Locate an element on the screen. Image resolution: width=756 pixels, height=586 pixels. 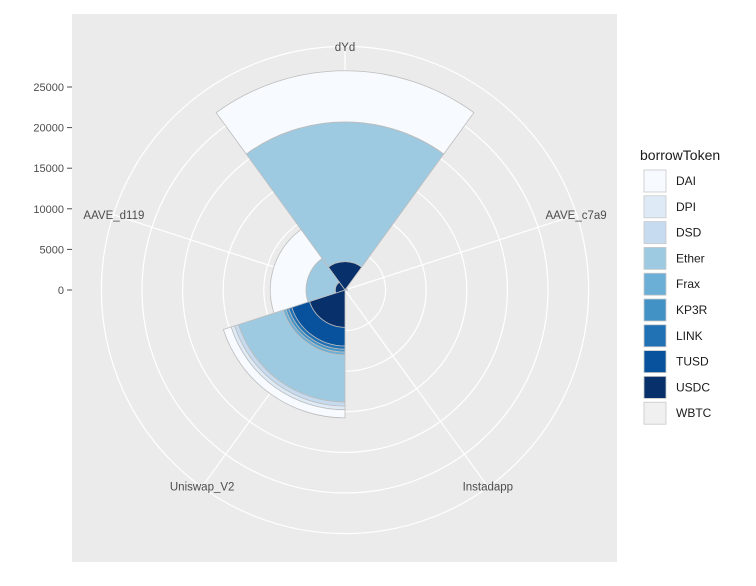
category-label-AAVE_c7a9: AAVE_c7a9 is located at coordinates (576, 216).